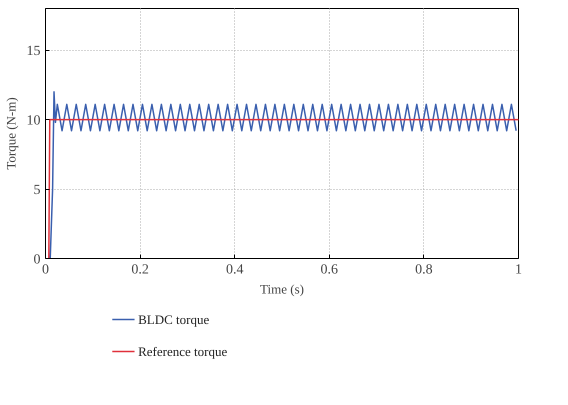 The image size is (568, 405). I want to click on y-tick-label: 15, so click(33, 52).